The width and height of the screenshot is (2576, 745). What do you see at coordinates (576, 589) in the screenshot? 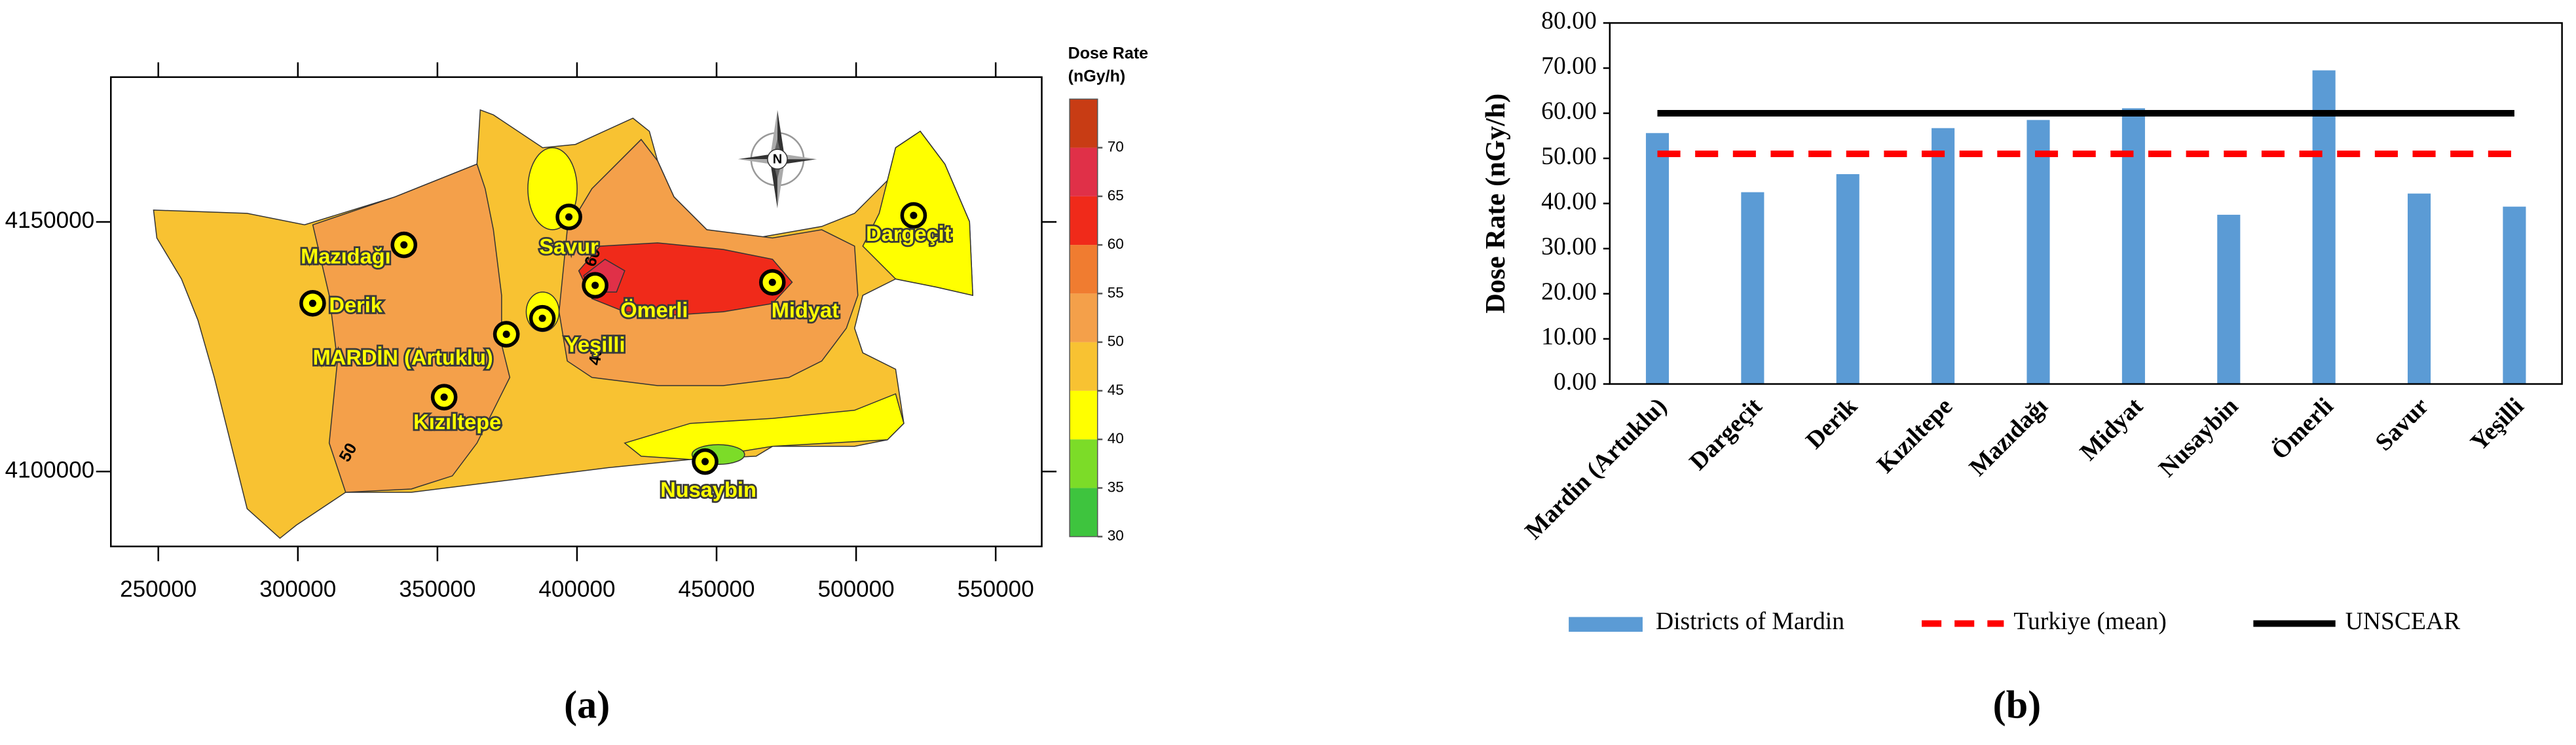
I see `x-tick-label: 400000` at bounding box center [576, 589].